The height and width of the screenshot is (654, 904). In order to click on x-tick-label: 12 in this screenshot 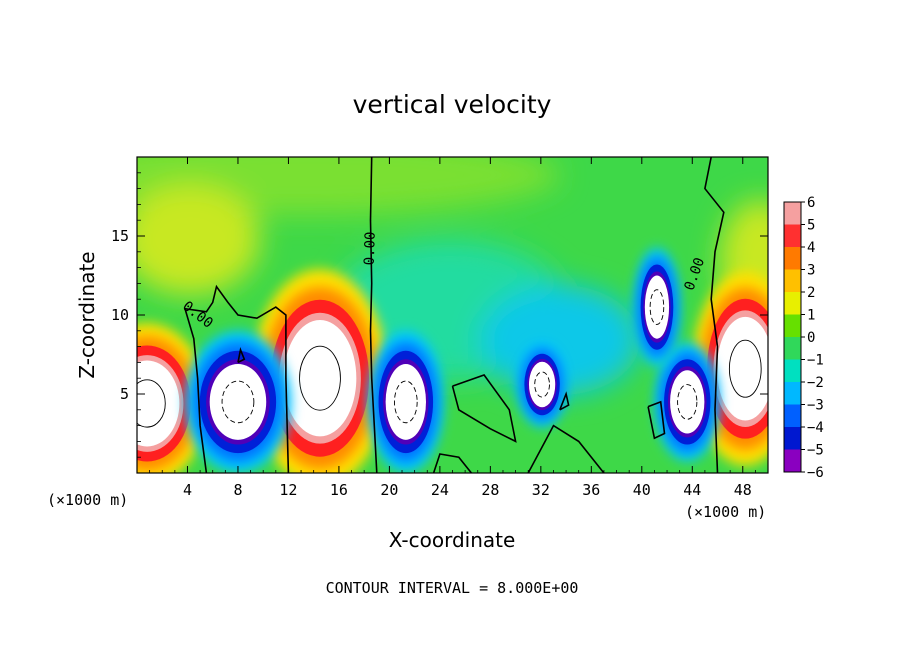, I will do `click(288, 490)`.